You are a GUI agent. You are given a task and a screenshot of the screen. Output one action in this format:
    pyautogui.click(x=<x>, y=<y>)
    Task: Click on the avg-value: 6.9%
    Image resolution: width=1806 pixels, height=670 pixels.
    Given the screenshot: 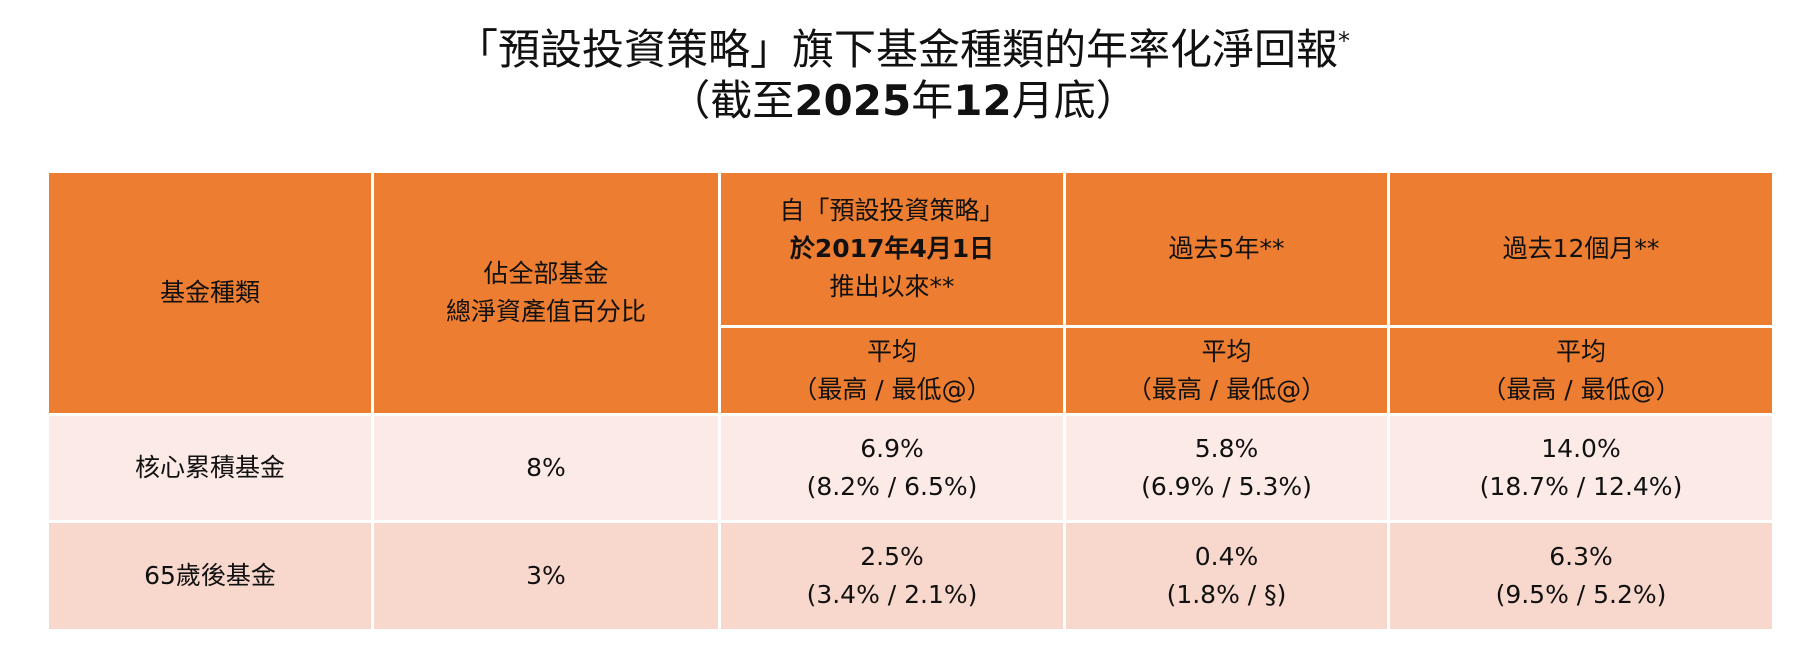 What is the action you would take?
    pyautogui.click(x=892, y=448)
    